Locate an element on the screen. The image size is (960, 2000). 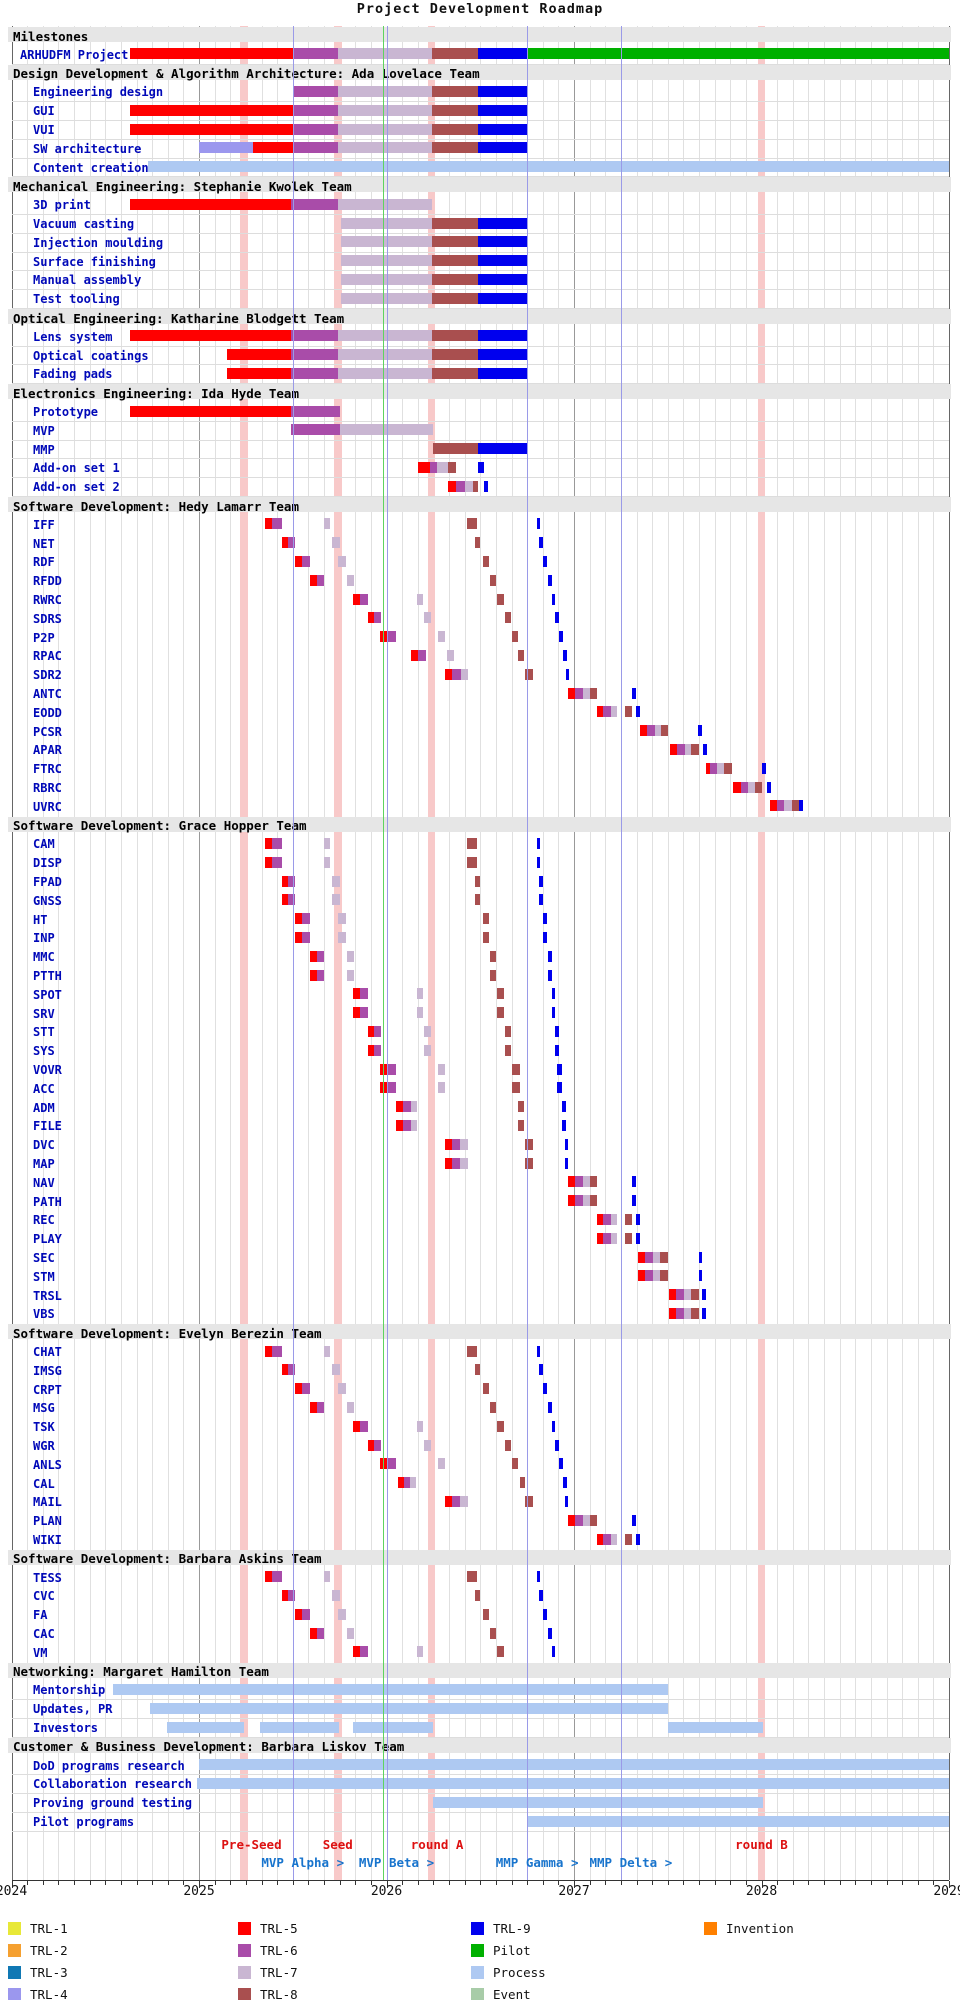
section-header is located at coordinates (479, 824).